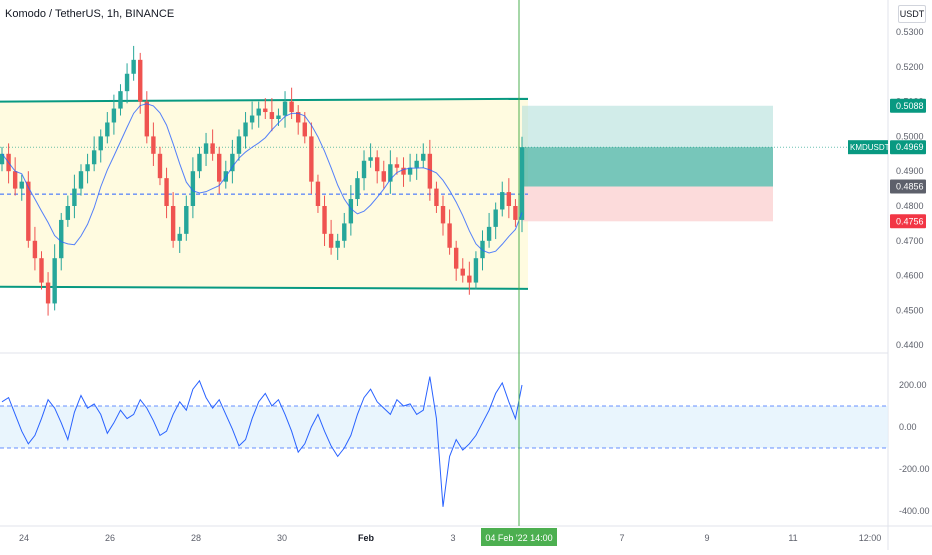 Image resolution: width=932 pixels, height=555 pixels. What do you see at coordinates (914, 469) in the screenshot?
I see `cci-axis-label: -200.00` at bounding box center [914, 469].